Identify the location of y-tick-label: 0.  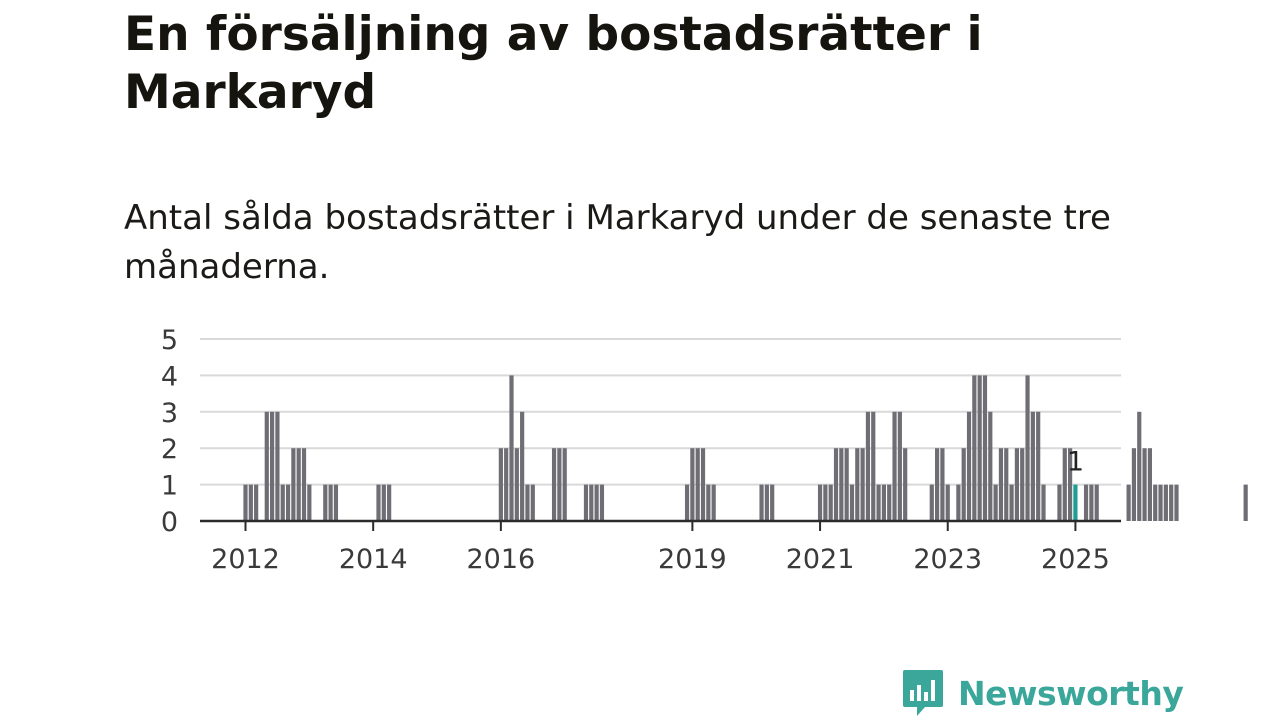
(169, 522).